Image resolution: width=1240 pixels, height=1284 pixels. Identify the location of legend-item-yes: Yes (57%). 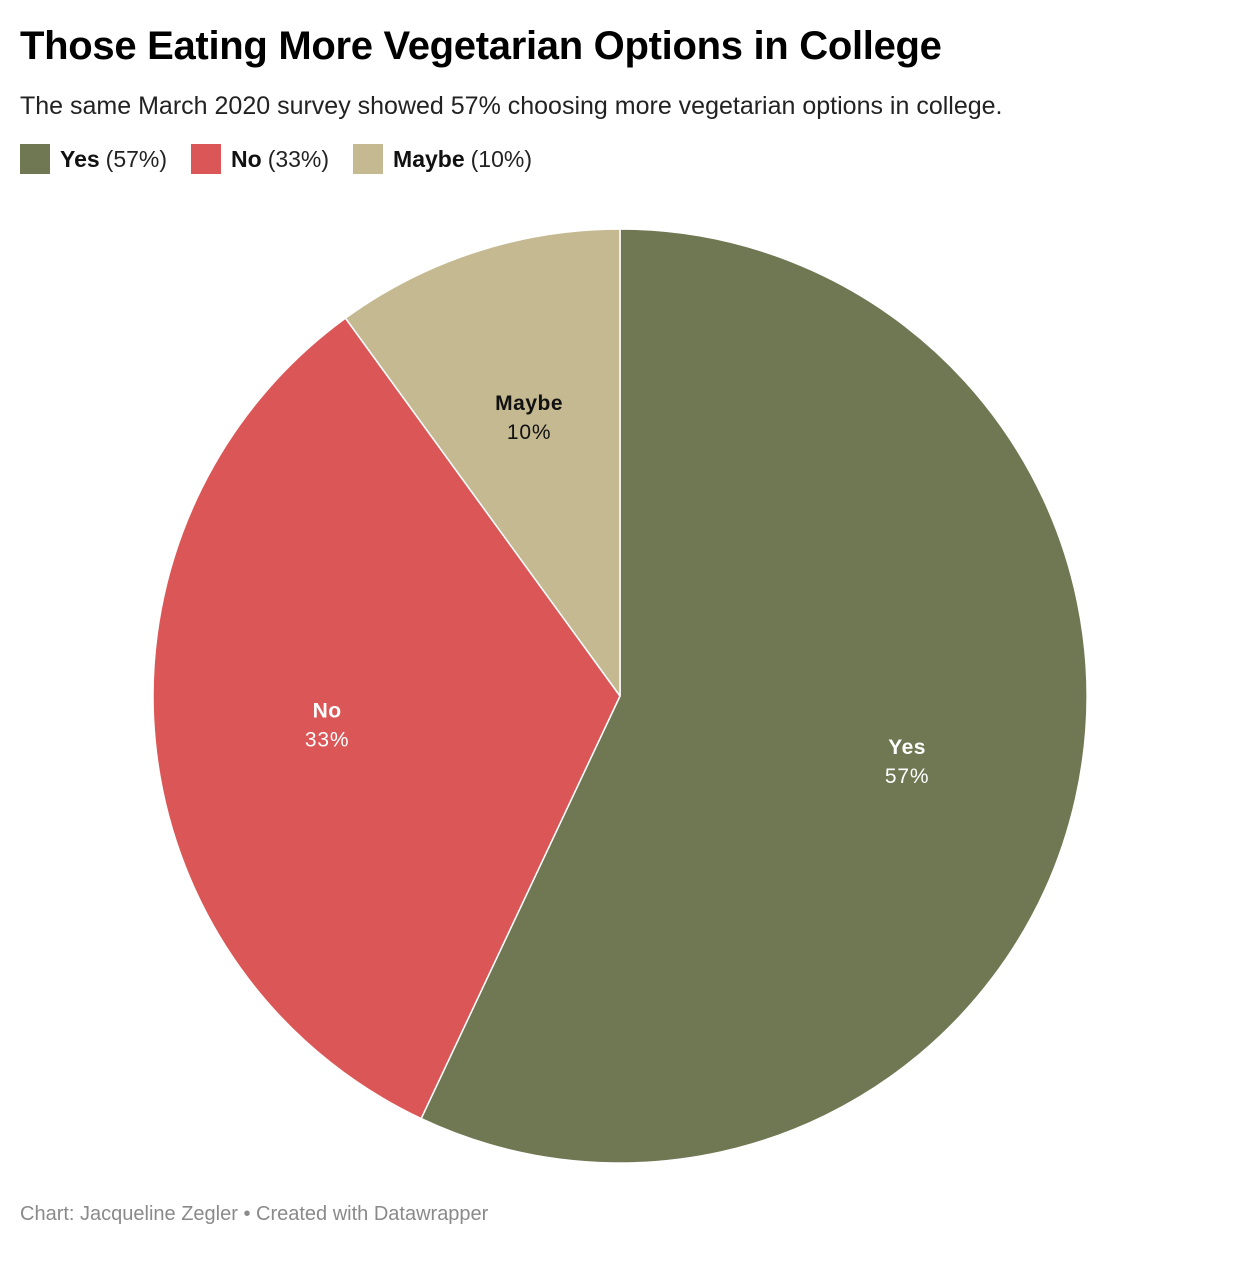
(93, 159).